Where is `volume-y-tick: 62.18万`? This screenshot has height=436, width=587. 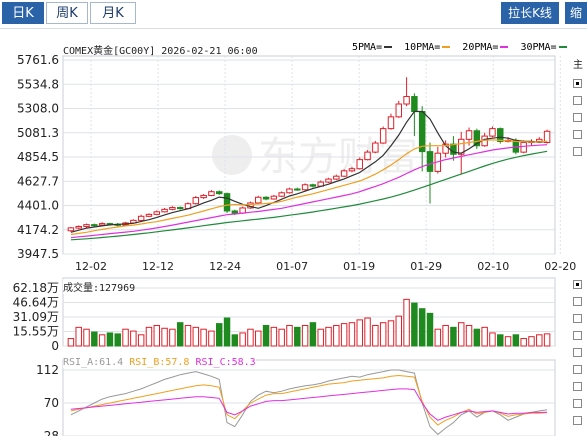
volume-y-tick: 62.18万 is located at coordinates (36, 288).